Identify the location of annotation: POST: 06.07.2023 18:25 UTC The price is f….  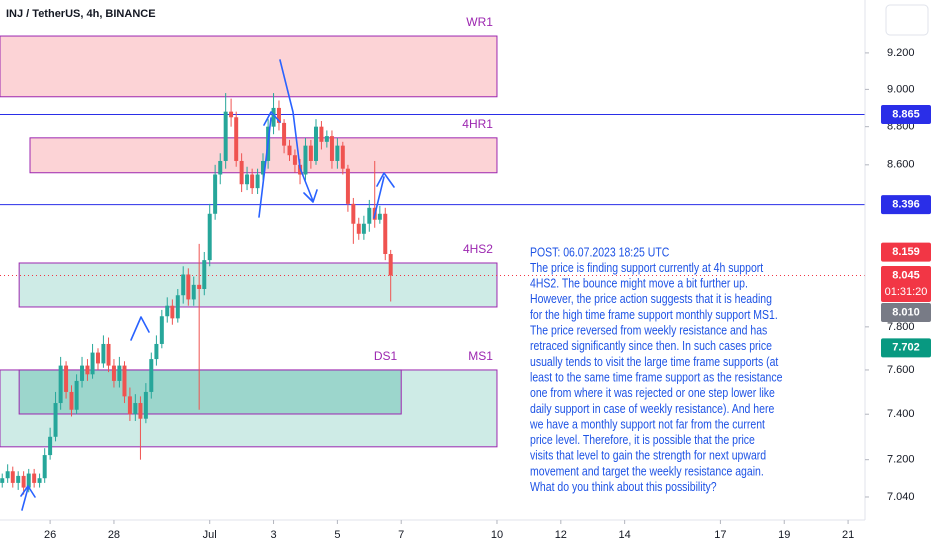
(655, 371).